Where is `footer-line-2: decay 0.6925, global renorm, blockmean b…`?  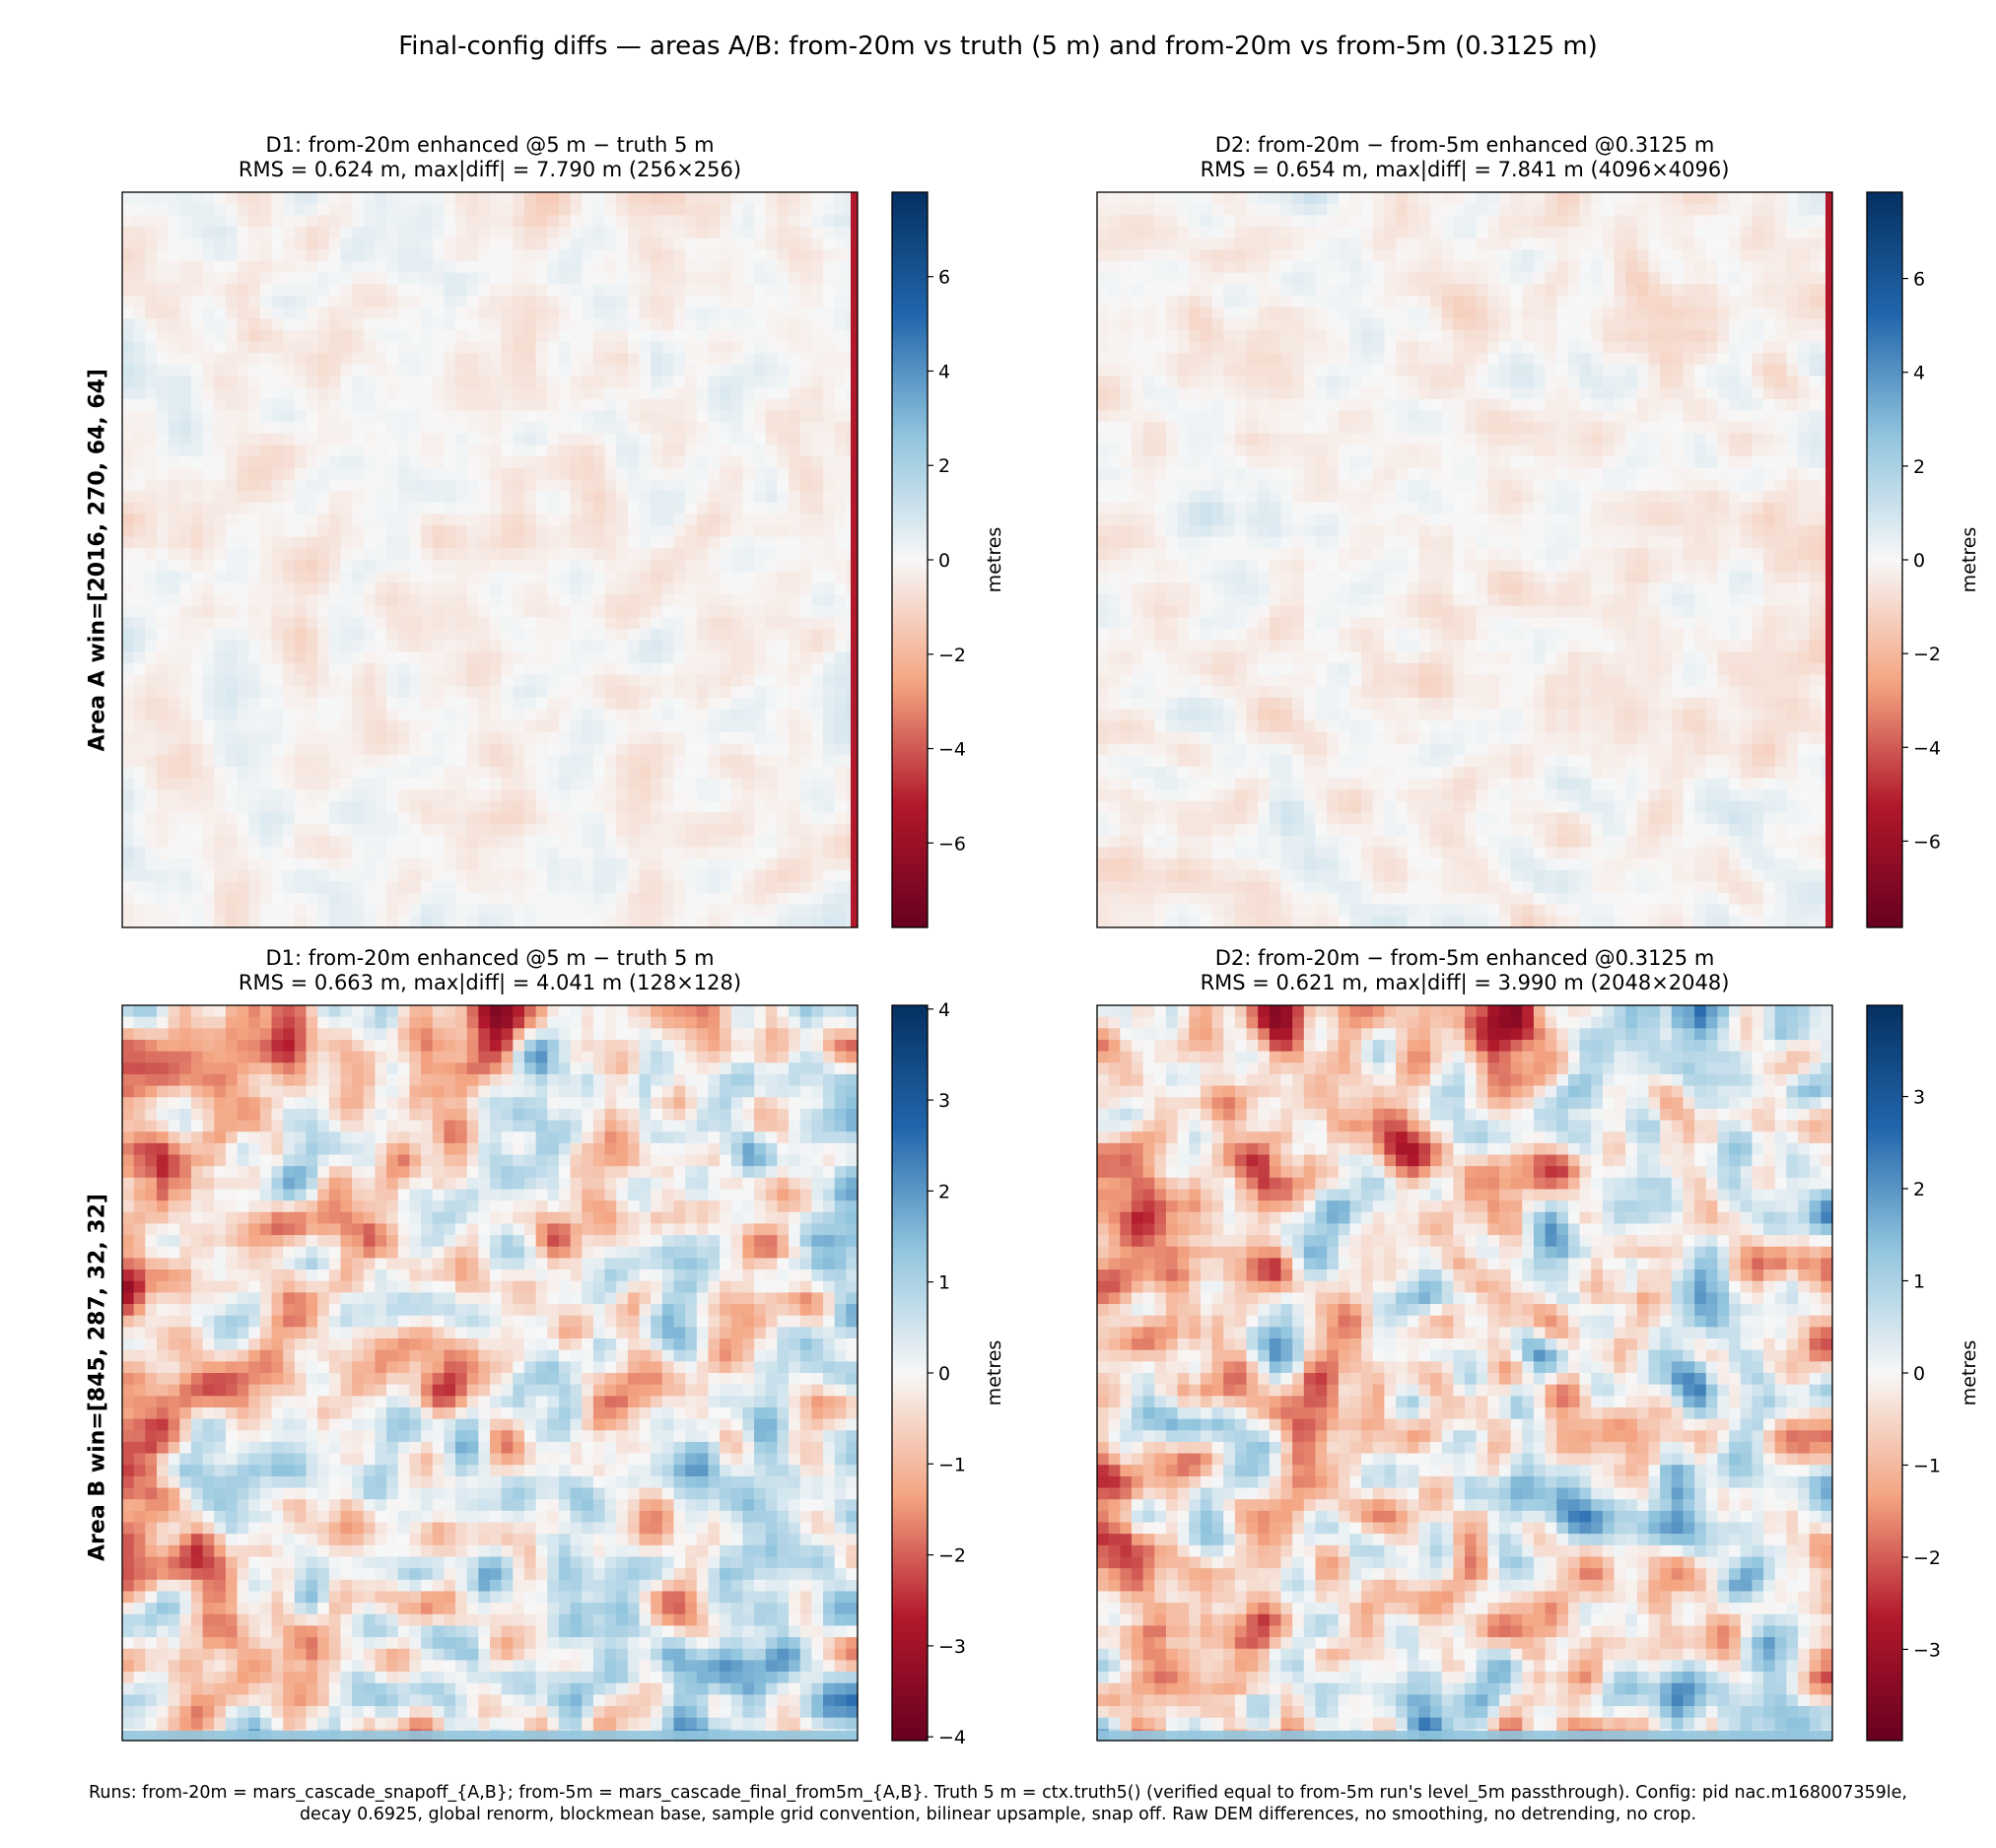 footer-line-2: decay 0.6925, global renorm, blockmean b… is located at coordinates (998, 1814).